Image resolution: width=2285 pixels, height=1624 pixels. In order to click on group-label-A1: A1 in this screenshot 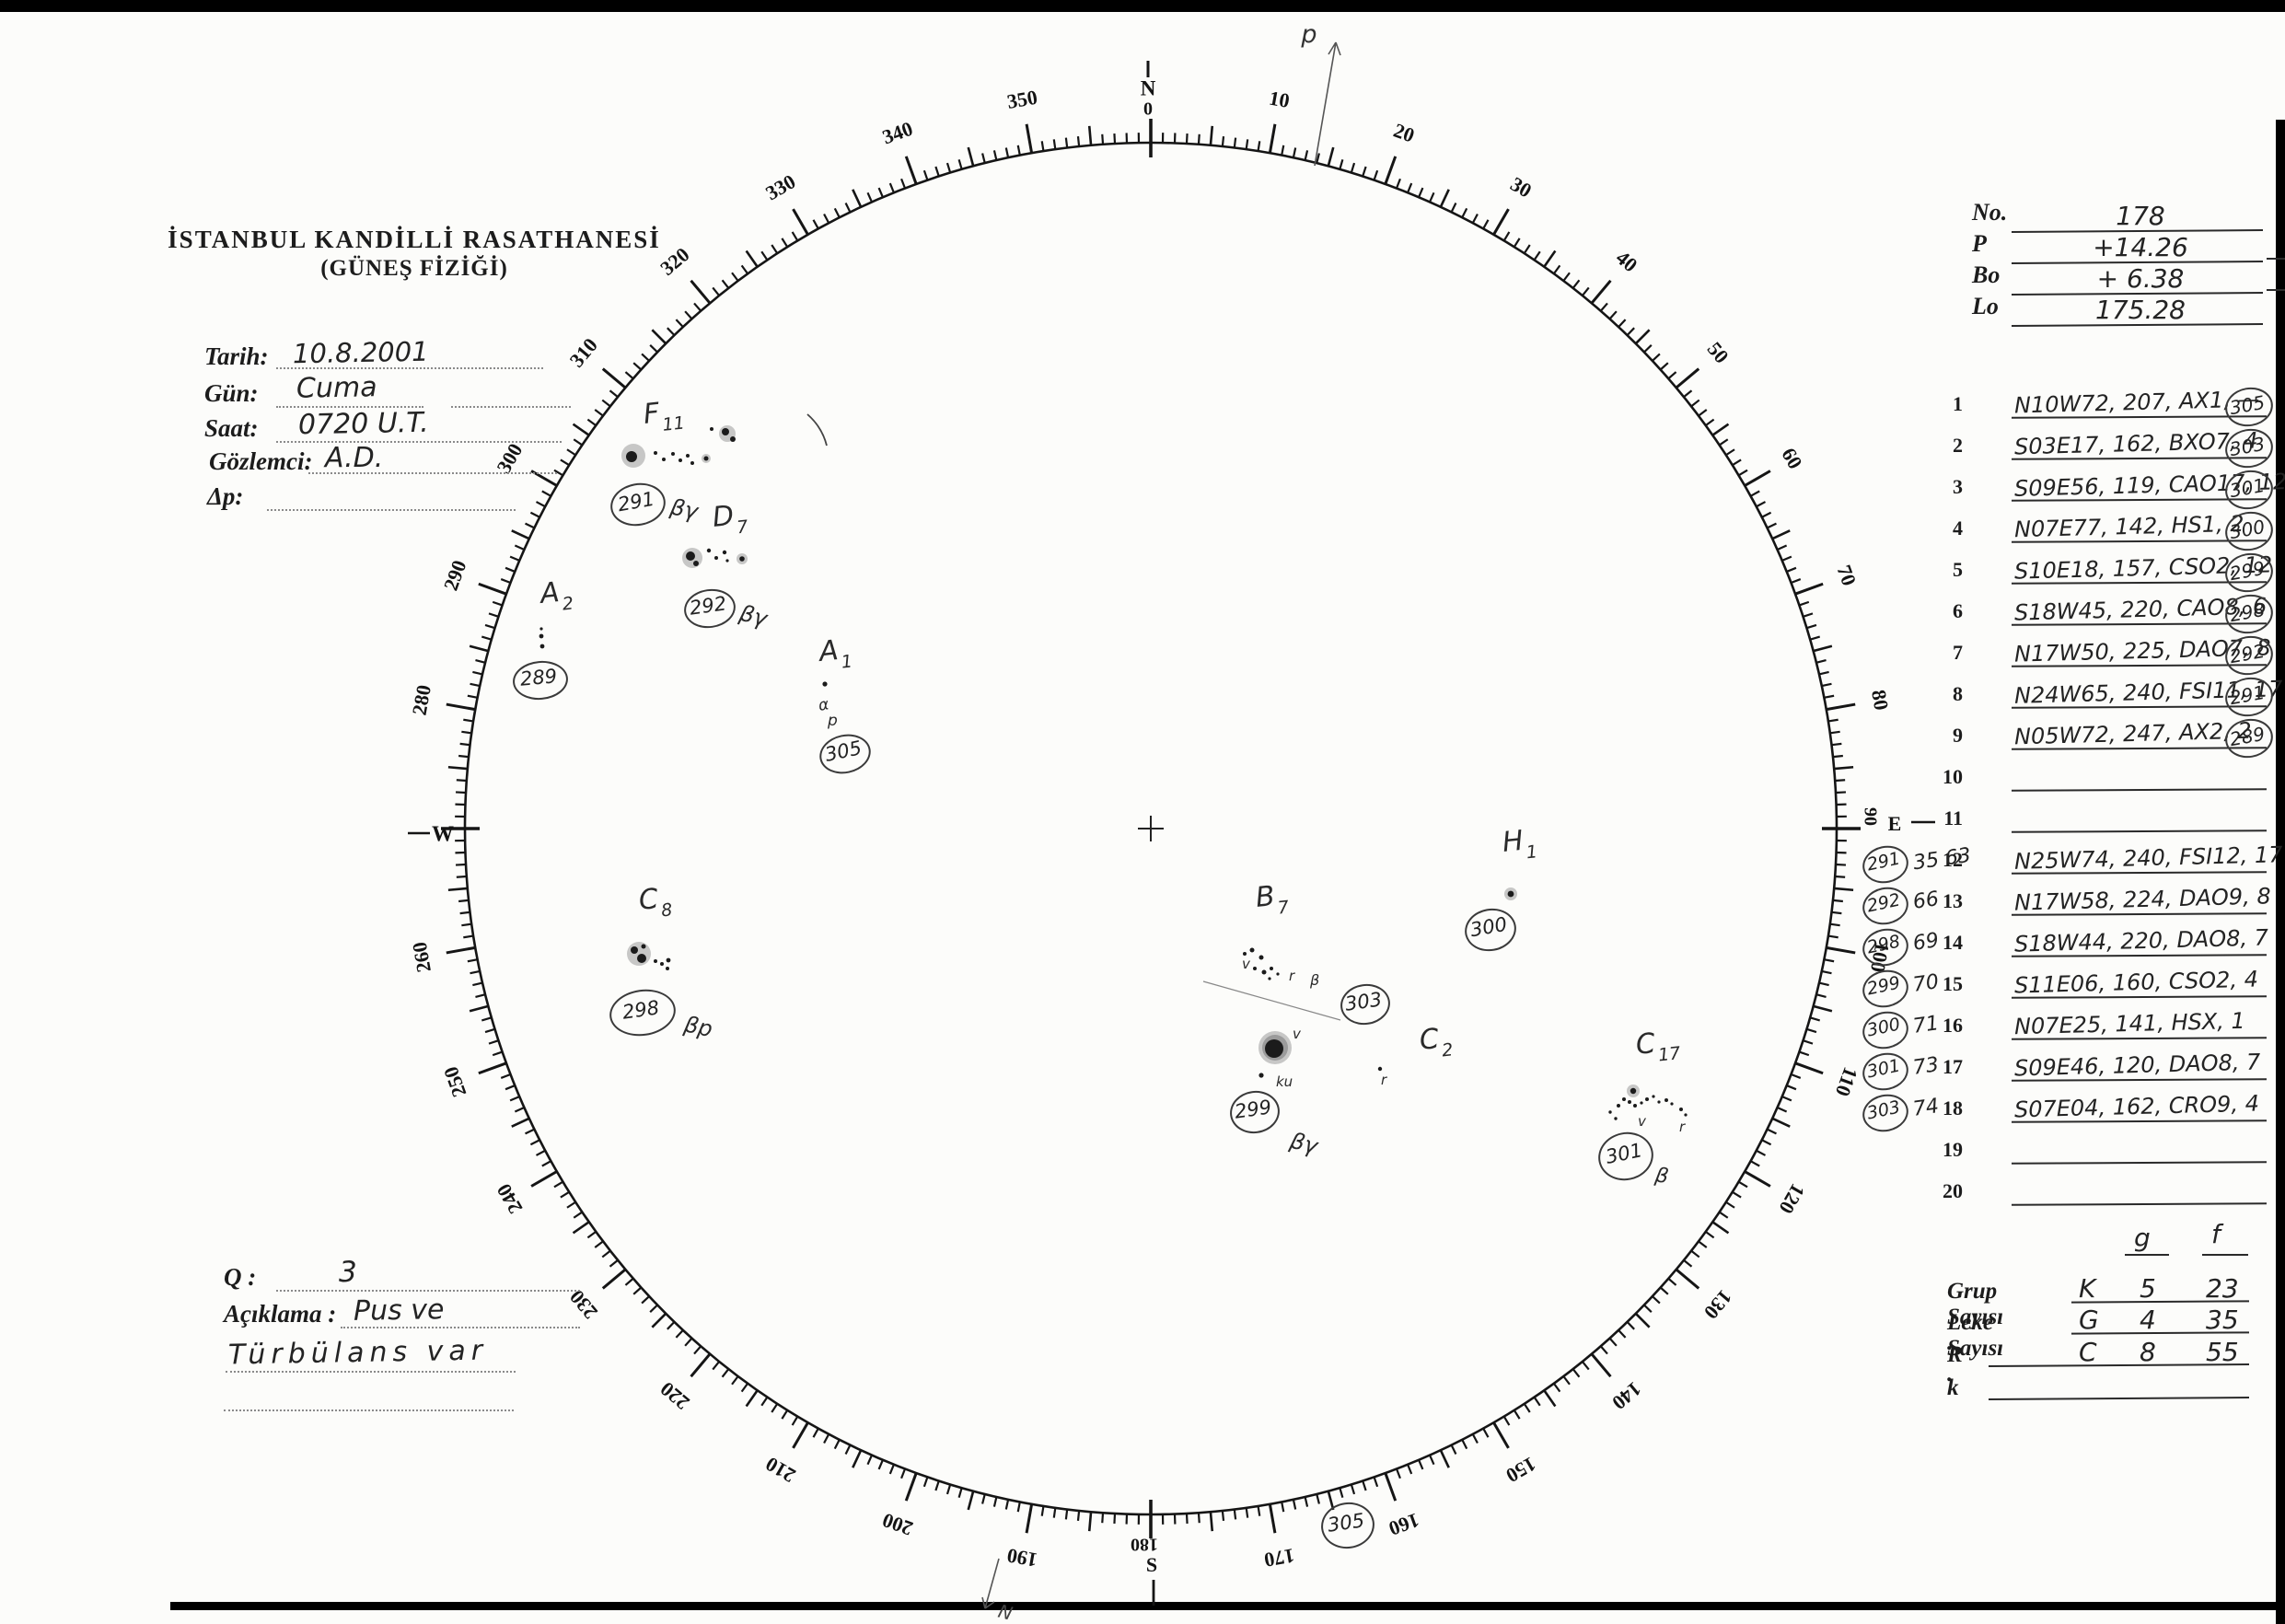, I will do `click(834, 654)`.